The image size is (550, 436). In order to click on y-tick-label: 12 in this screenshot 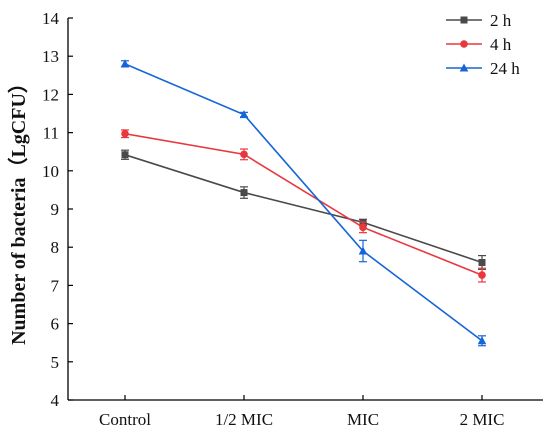, I will do `click(50, 94)`.